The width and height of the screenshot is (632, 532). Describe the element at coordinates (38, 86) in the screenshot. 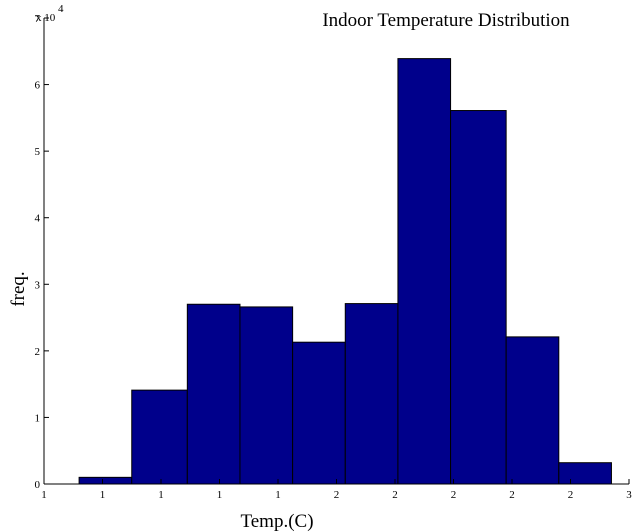

I see `y-tick-label: 6` at that location.